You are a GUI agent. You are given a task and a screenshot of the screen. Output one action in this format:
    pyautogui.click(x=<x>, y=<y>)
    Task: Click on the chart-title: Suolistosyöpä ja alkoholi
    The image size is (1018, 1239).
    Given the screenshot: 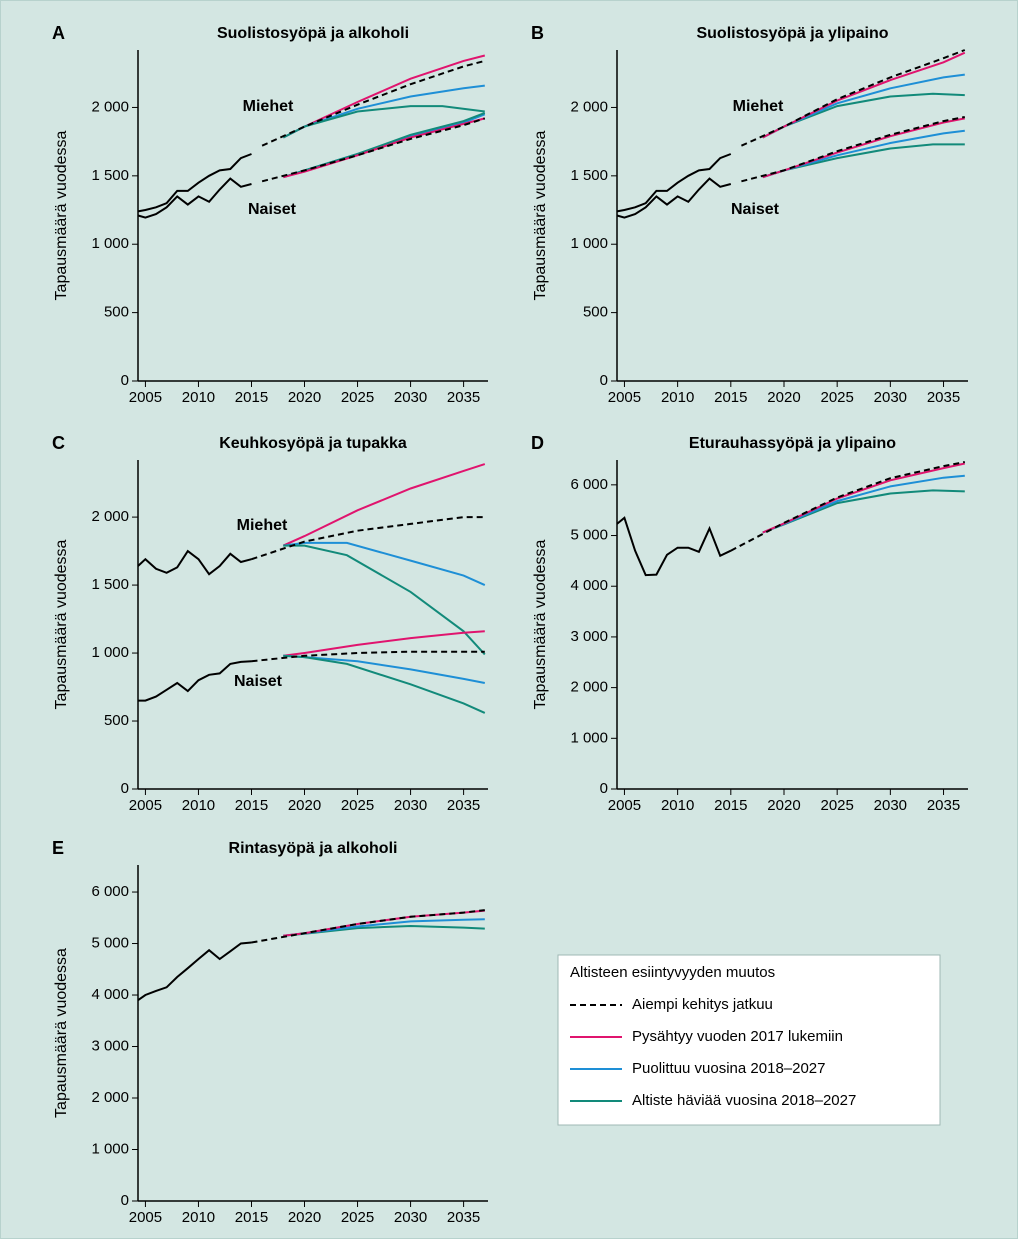 What is the action you would take?
    pyautogui.click(x=313, y=33)
    